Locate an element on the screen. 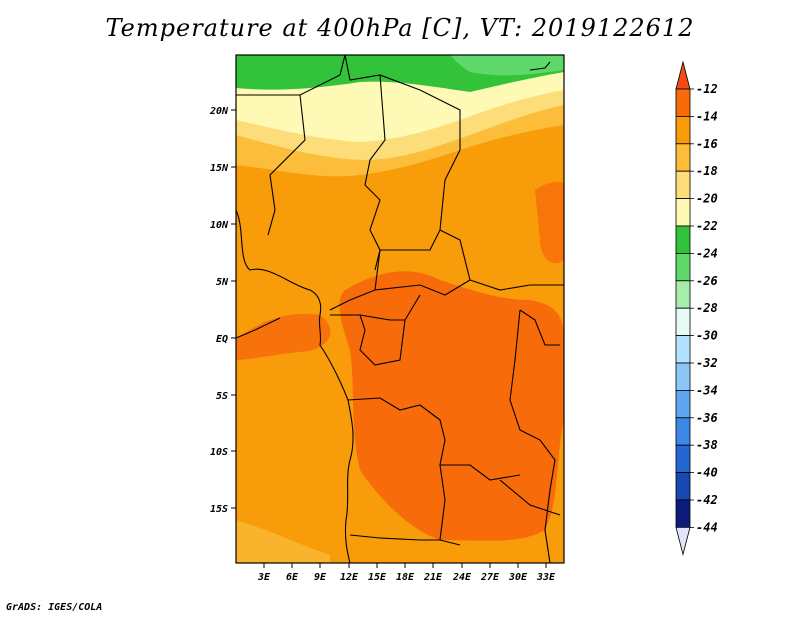  warm-core-region is located at coordinates (451, 406).